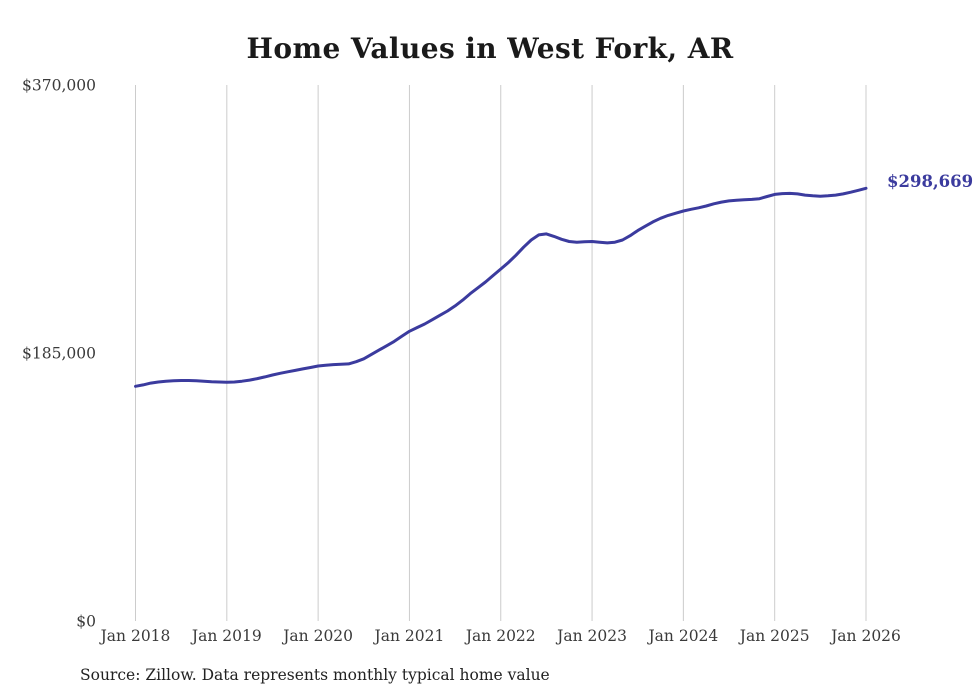 Image resolution: width=980 pixels, height=699 pixels. Describe the element at coordinates (409, 636) in the screenshot. I see `x-tick-label: Jan 2021` at that location.